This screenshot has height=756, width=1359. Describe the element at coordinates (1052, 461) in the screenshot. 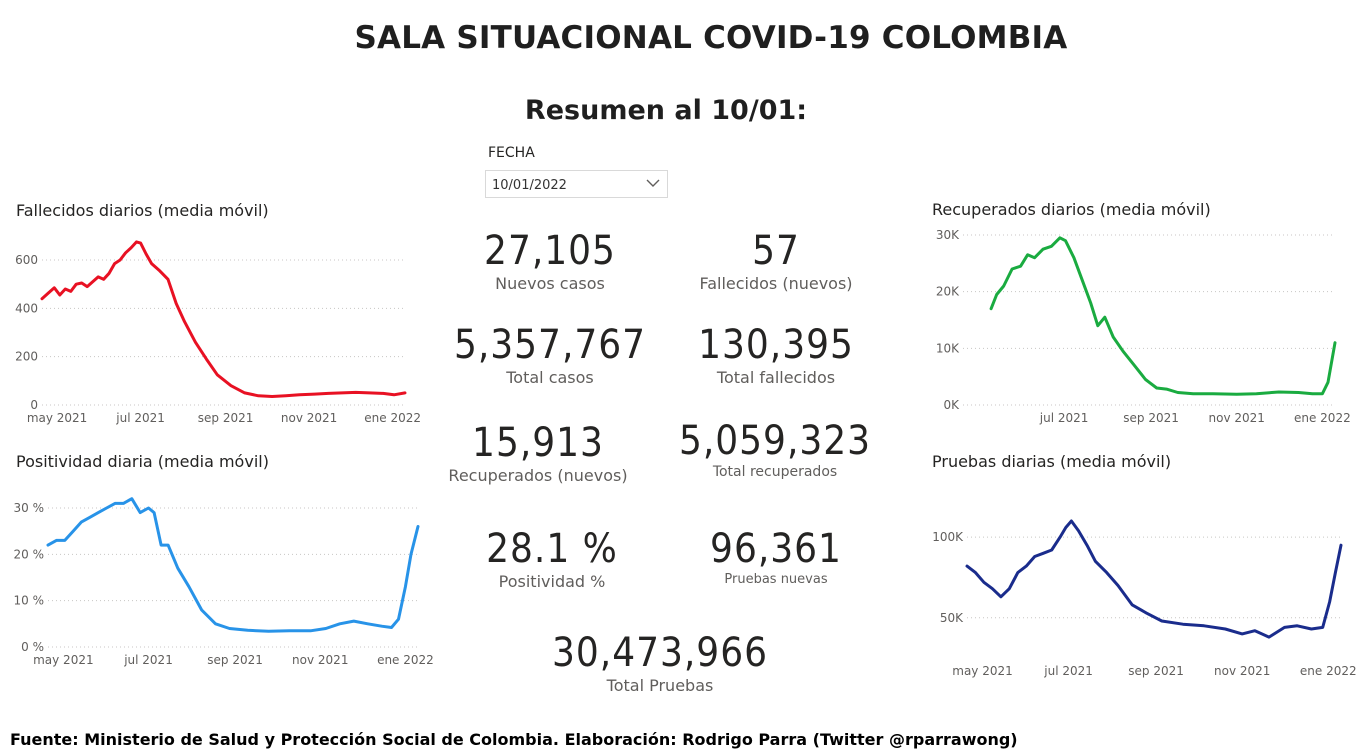

I see `tests-chart-title: Pruebas diarias (media móvil)` at that location.